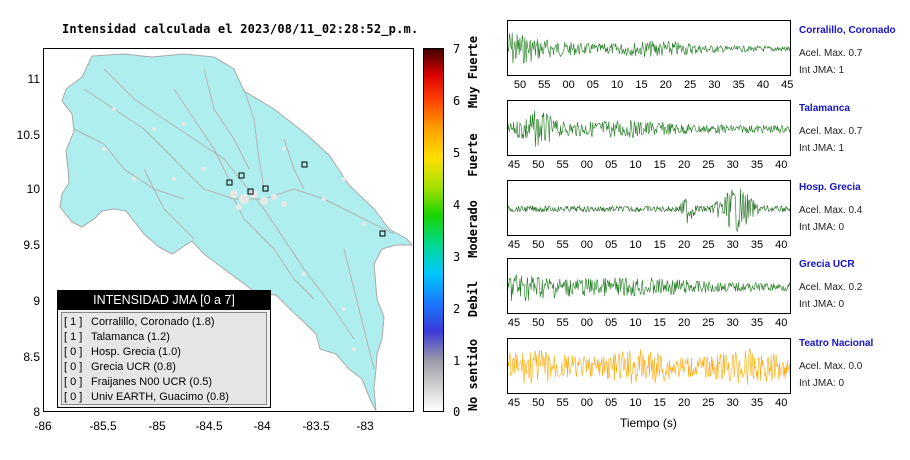 This screenshot has width=910, height=460. I want to click on legend-header: INTENSIDAD JMA [0 a 7], so click(164, 300).